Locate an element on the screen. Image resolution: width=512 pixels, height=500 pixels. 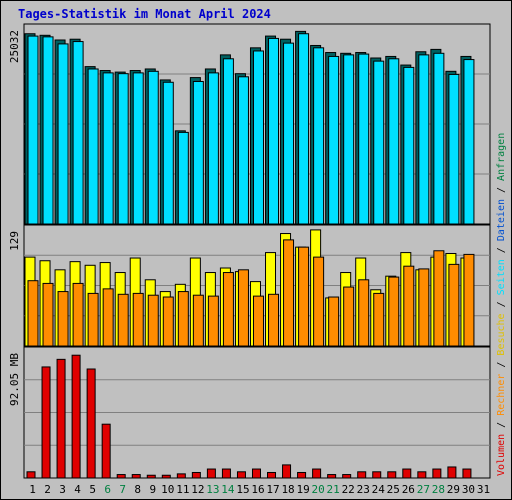
legend-anfragen: Anfragen is located at coordinates (501, 157).